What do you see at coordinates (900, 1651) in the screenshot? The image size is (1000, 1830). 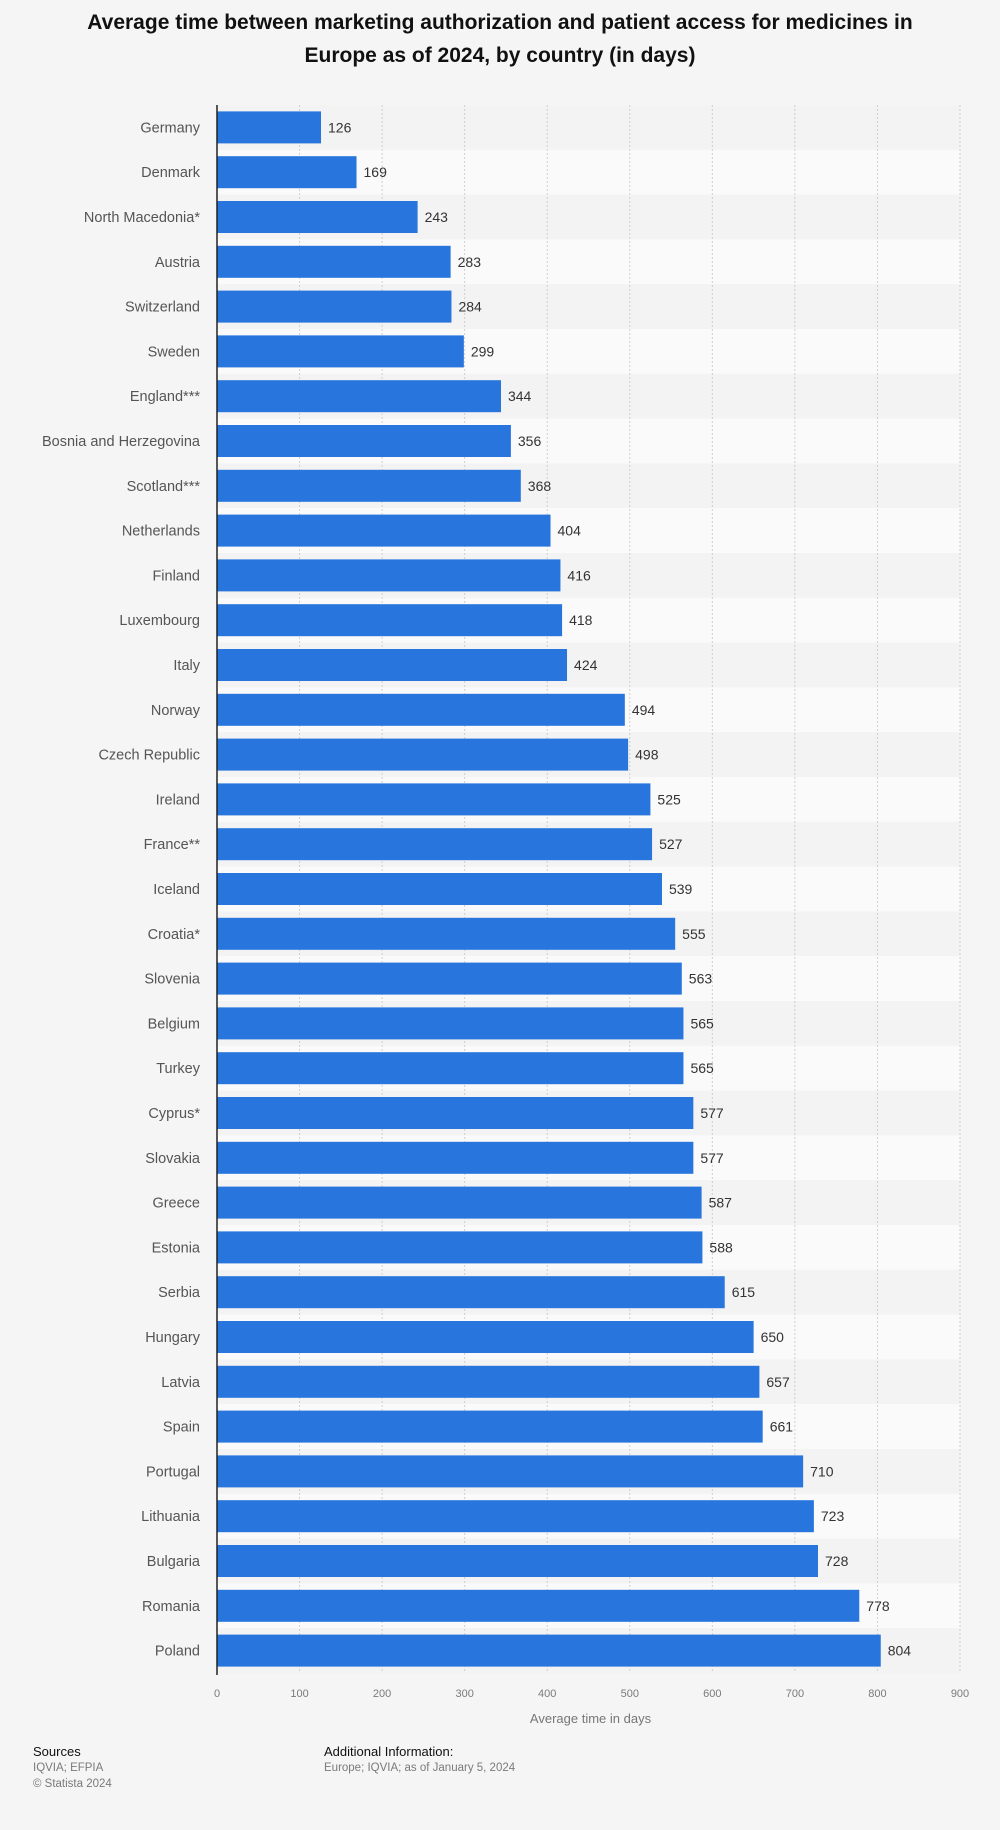 I see `data-label: 804` at bounding box center [900, 1651].